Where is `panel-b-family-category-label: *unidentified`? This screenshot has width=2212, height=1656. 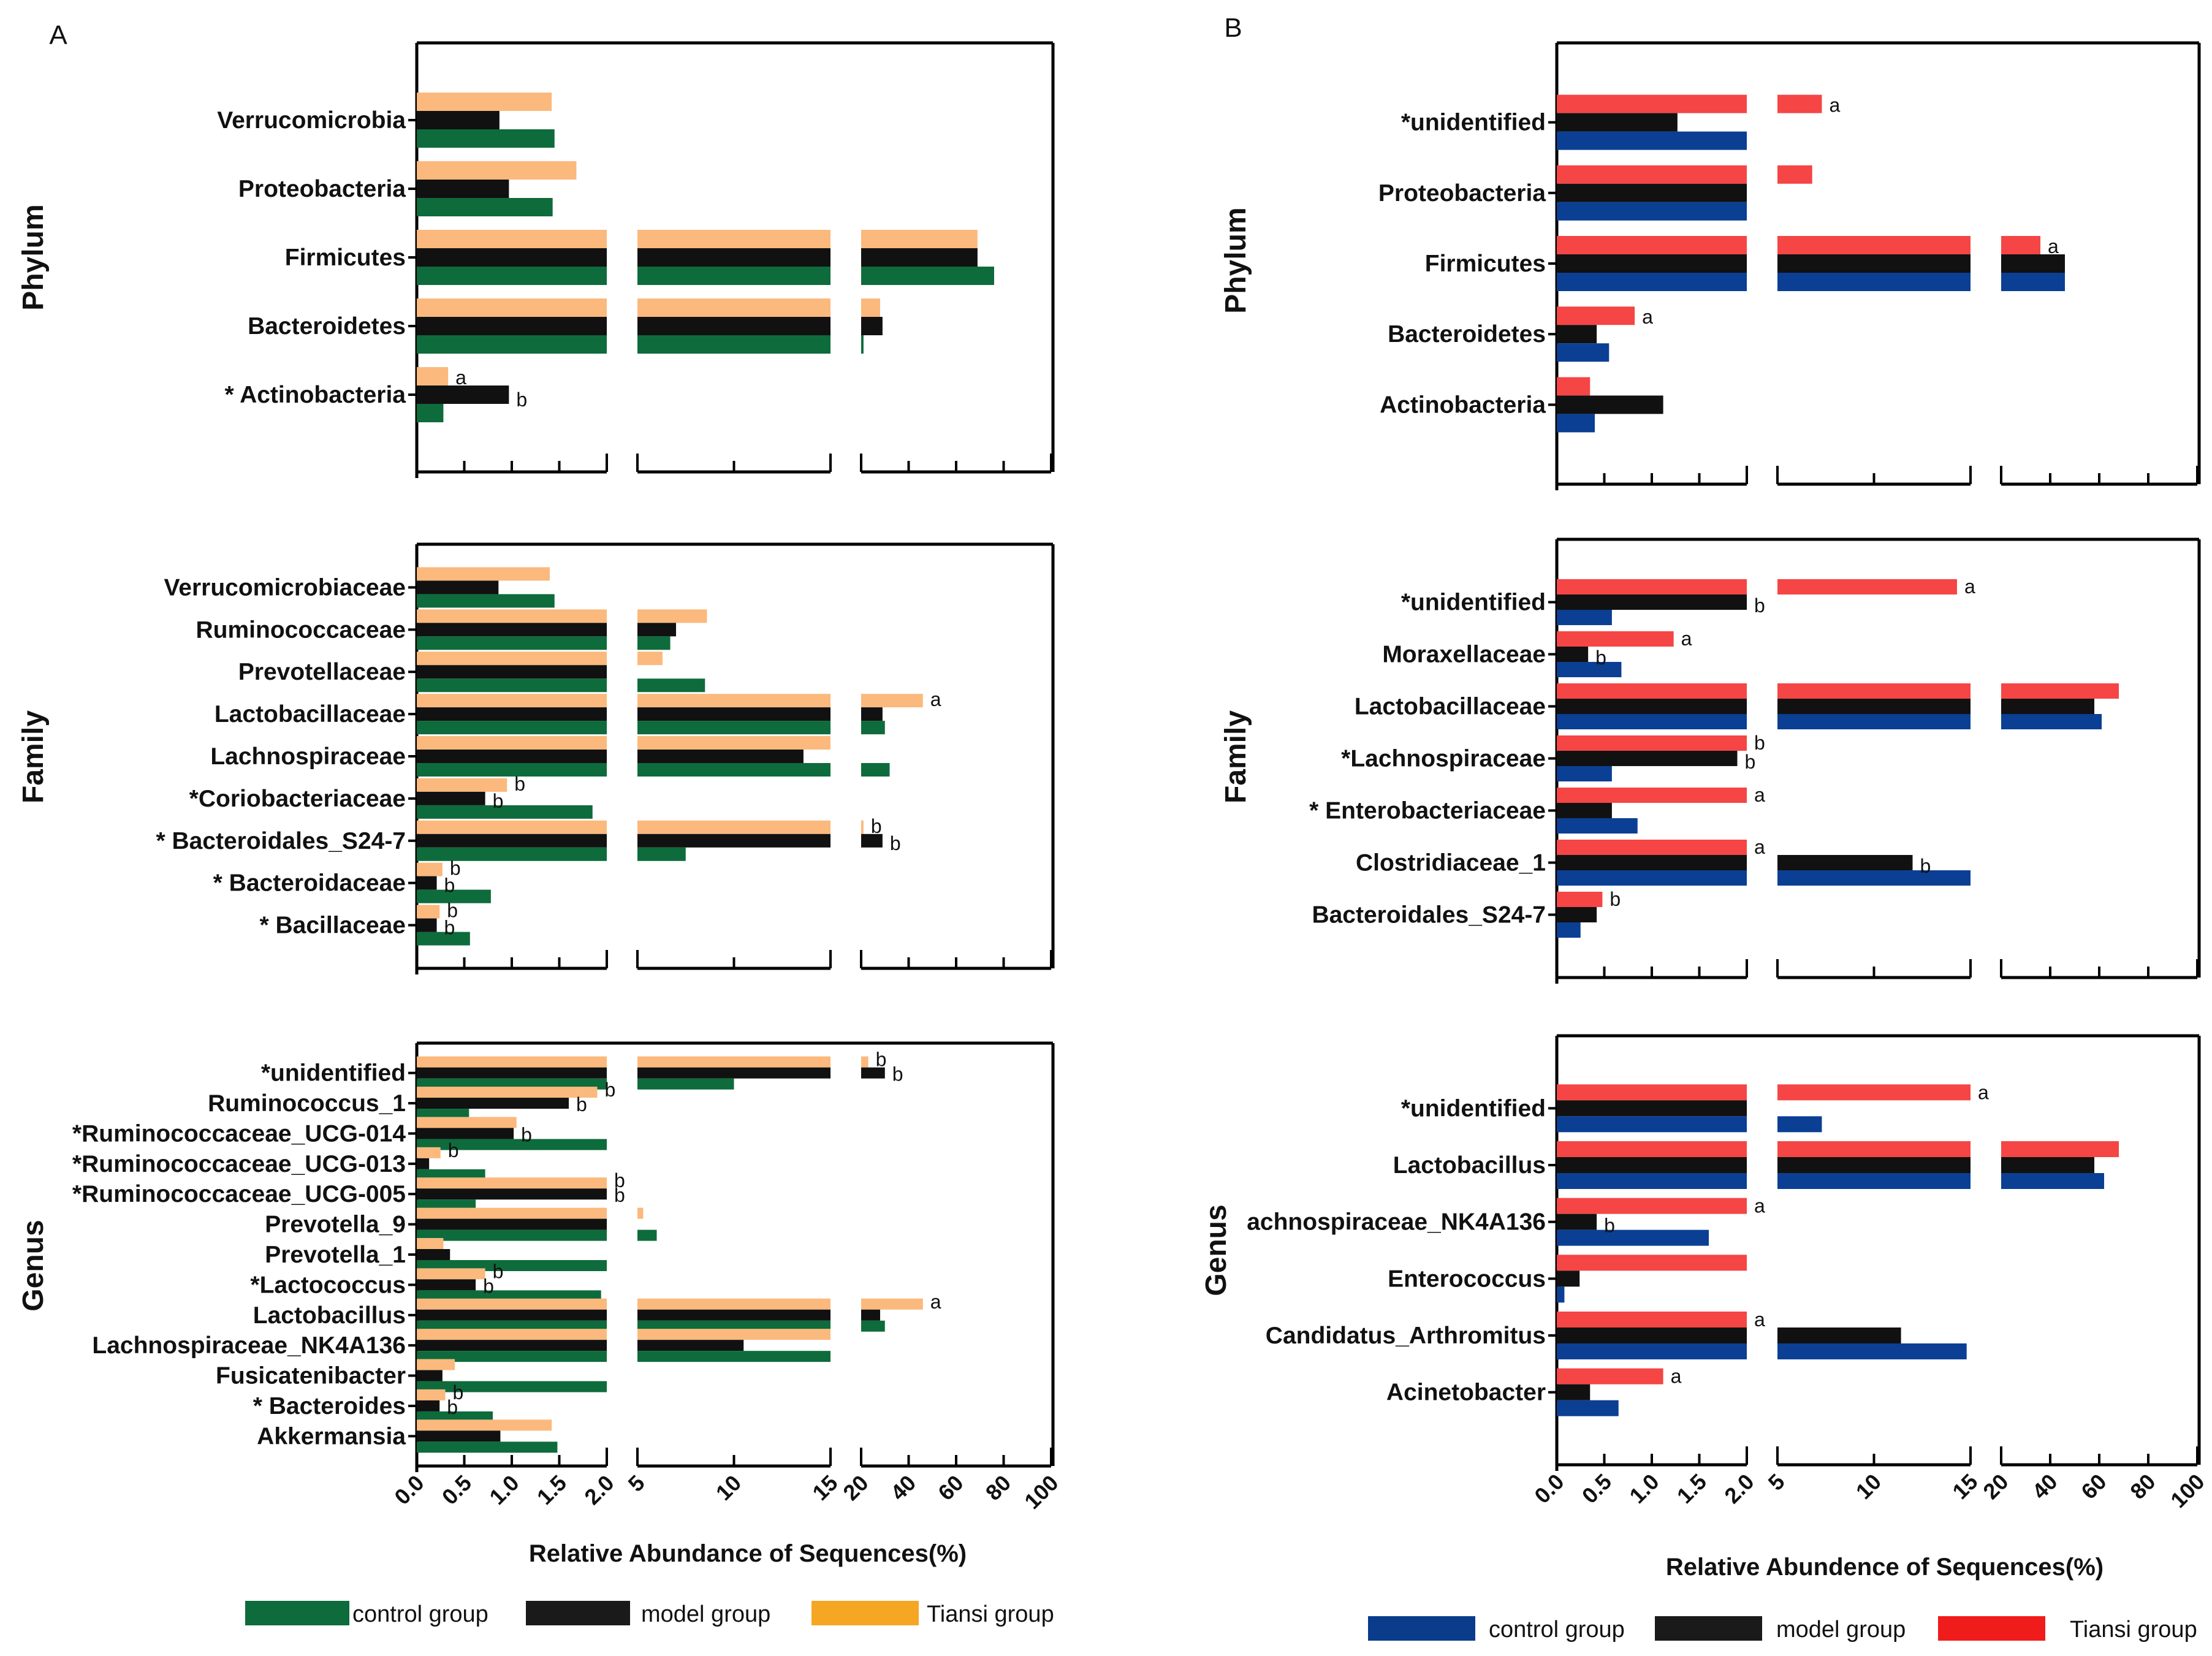 panel-b-family-category-label: *unidentified is located at coordinates (1473, 603).